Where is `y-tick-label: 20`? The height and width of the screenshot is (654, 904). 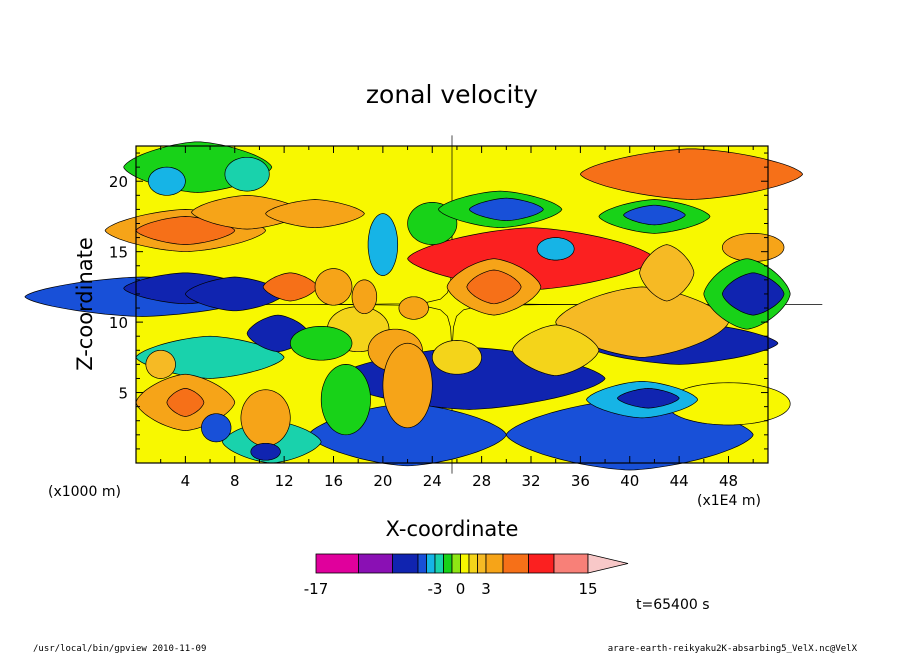 y-tick-label: 20 is located at coordinates (118, 182).